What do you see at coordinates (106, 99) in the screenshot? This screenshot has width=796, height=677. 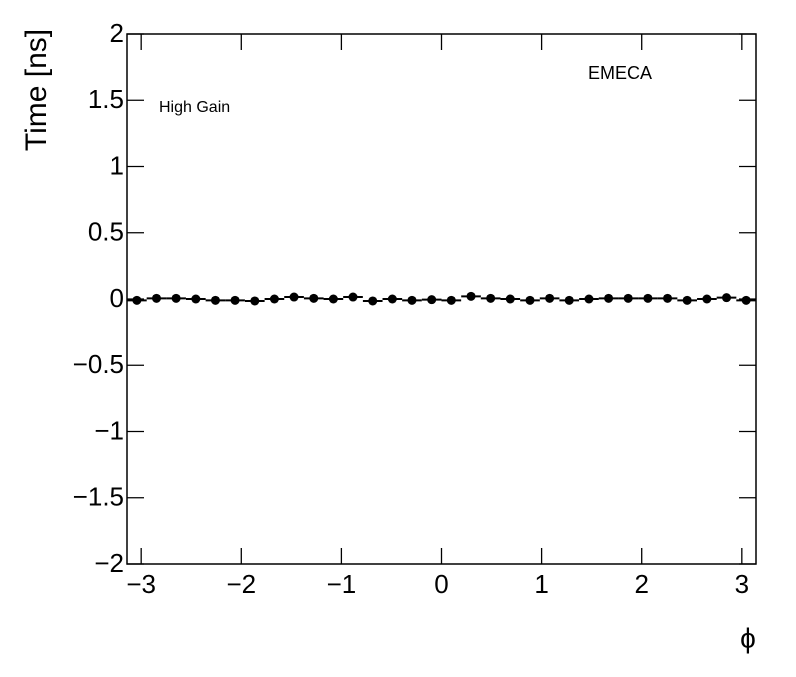 I see `y-tick-label: 1.5` at bounding box center [106, 99].